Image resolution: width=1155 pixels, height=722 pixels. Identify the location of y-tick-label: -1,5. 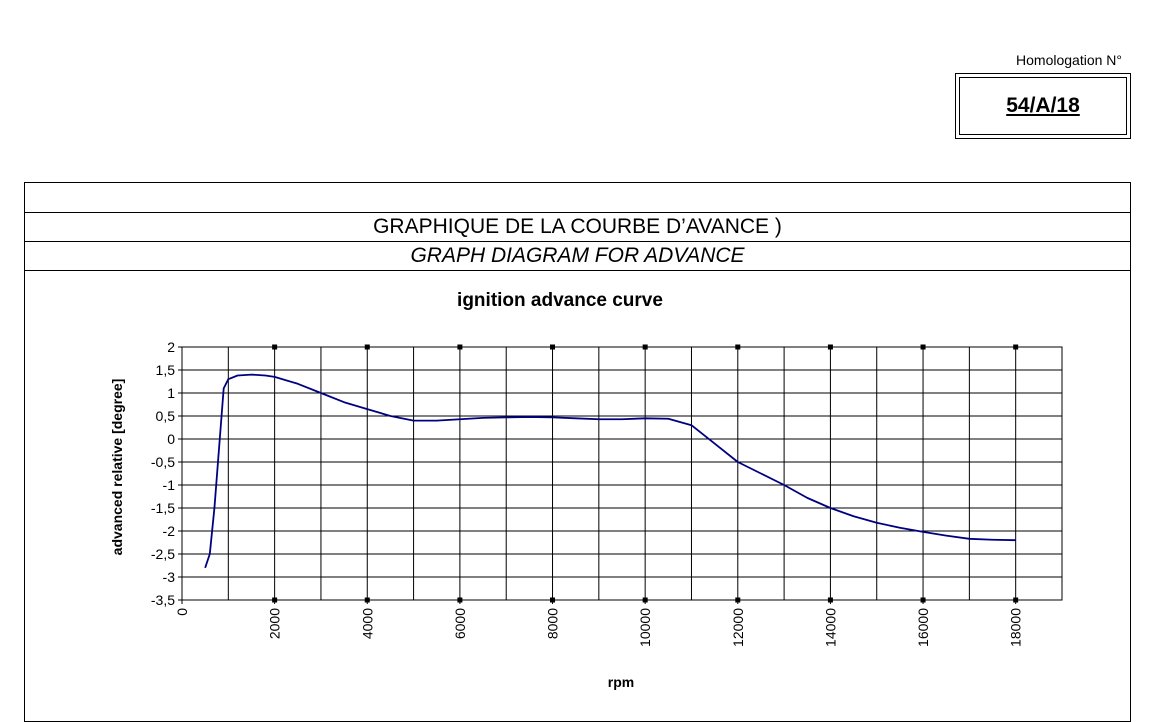
(163, 508).